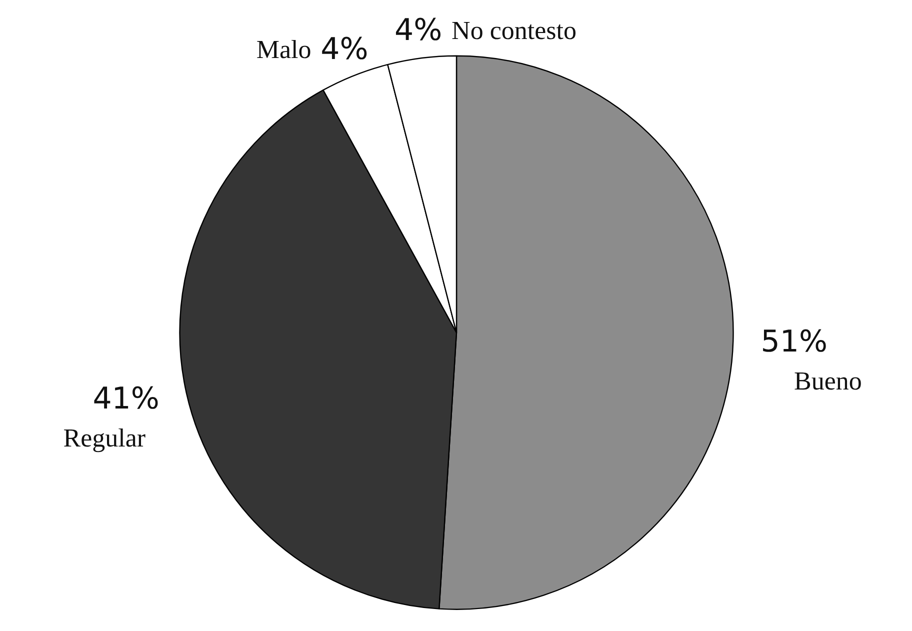 Image resolution: width=912 pixels, height=631 pixels. I want to click on data-label: 51%, so click(794, 342).